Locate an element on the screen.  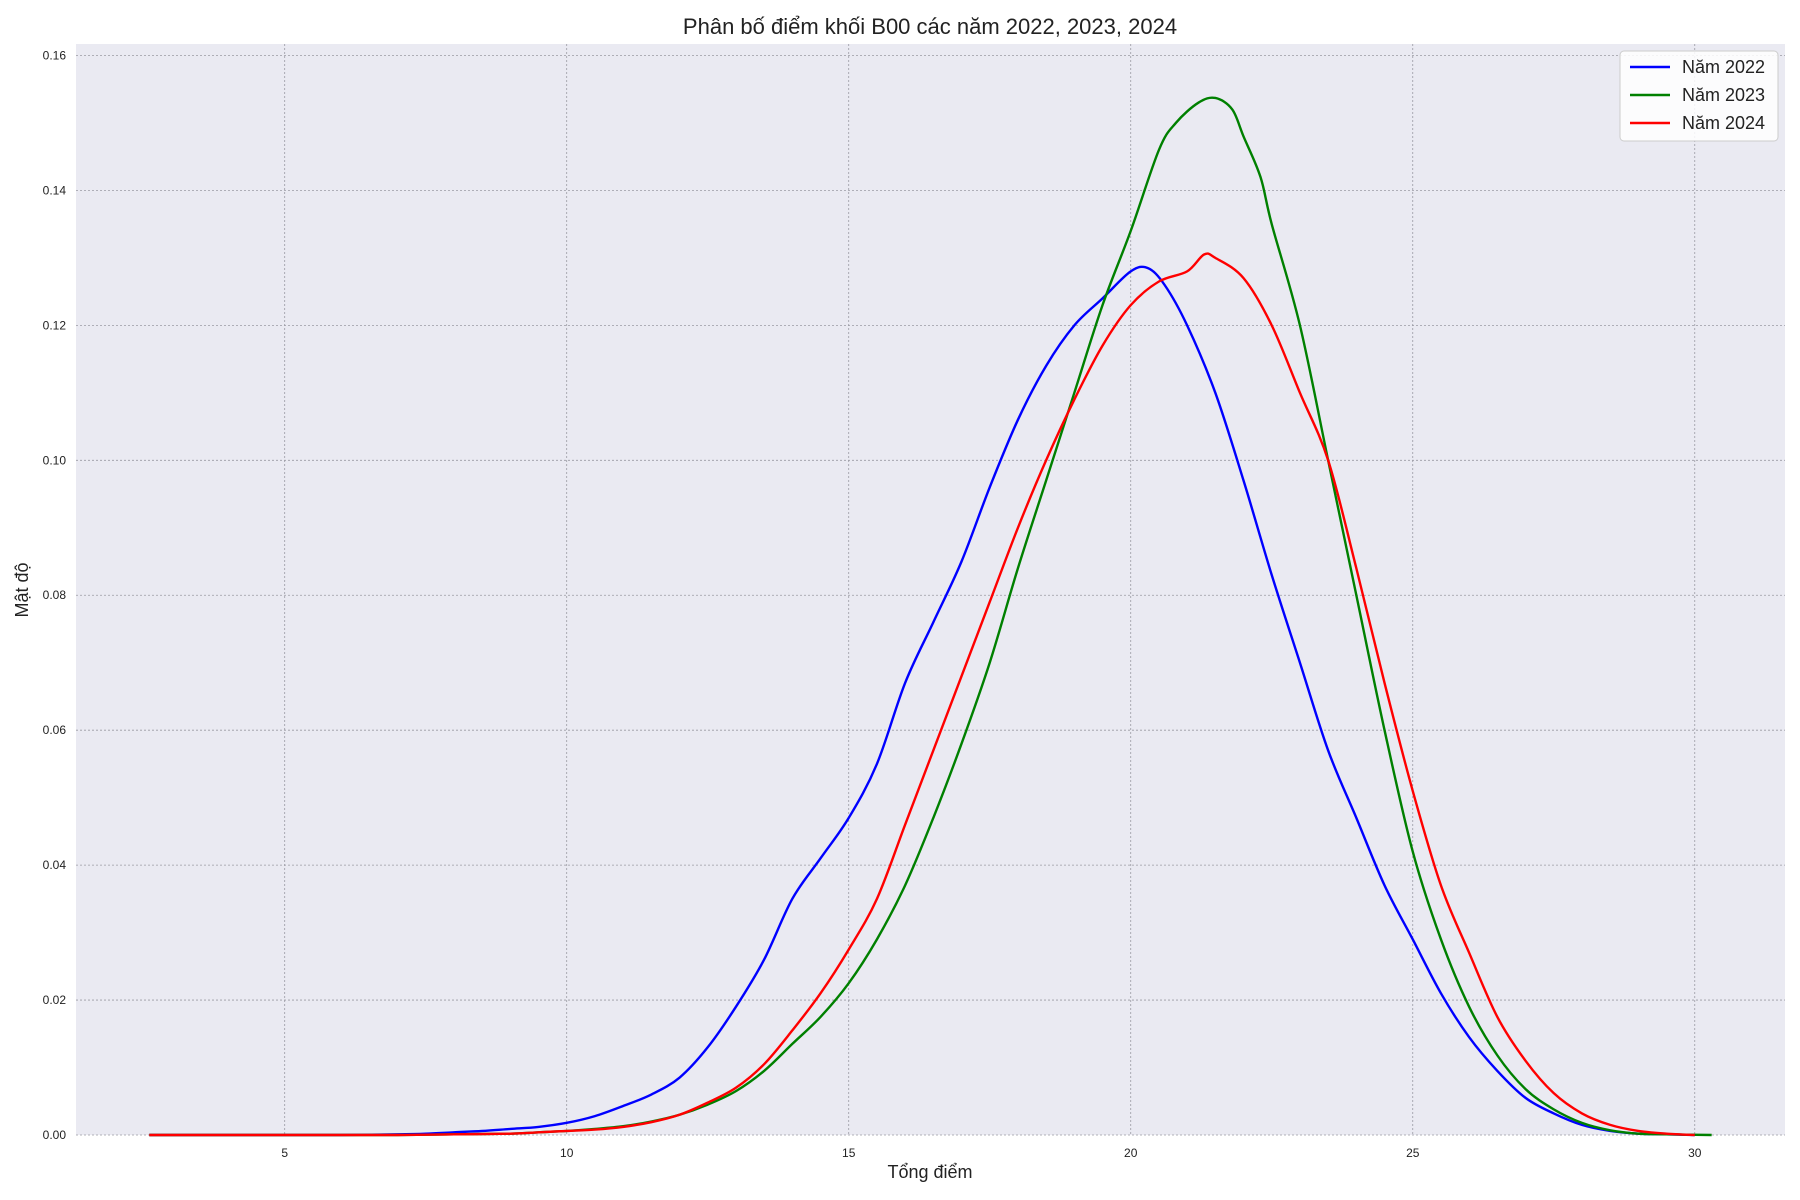
x-tick-label: 30 is located at coordinates (1695, 1153).